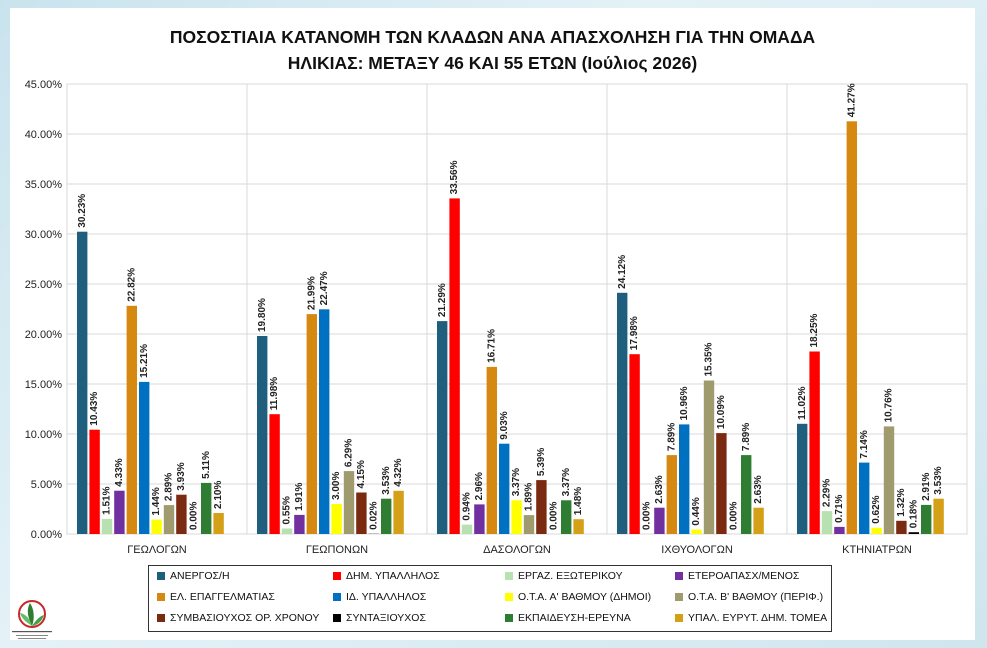  What do you see at coordinates (386, 618) in the screenshot?
I see `legend-label: ΣΥΝΤΑΞΙΟΥΧΟΣ` at bounding box center [386, 618].